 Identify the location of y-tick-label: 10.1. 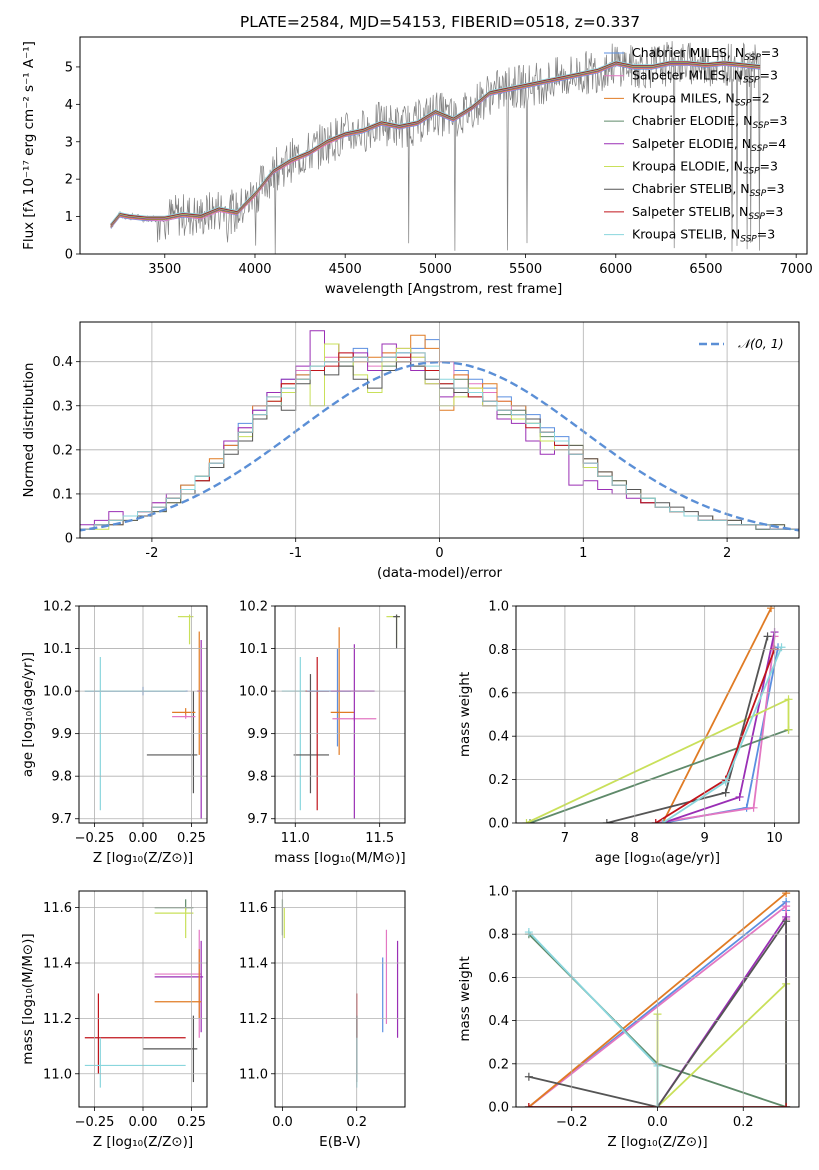
(253, 649).